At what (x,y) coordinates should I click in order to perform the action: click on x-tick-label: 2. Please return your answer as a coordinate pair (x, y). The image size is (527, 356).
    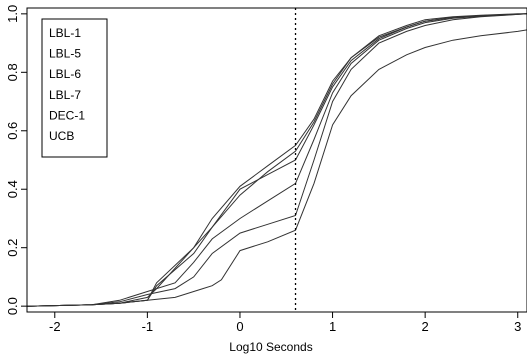
    Looking at the image, I should click on (425, 326).